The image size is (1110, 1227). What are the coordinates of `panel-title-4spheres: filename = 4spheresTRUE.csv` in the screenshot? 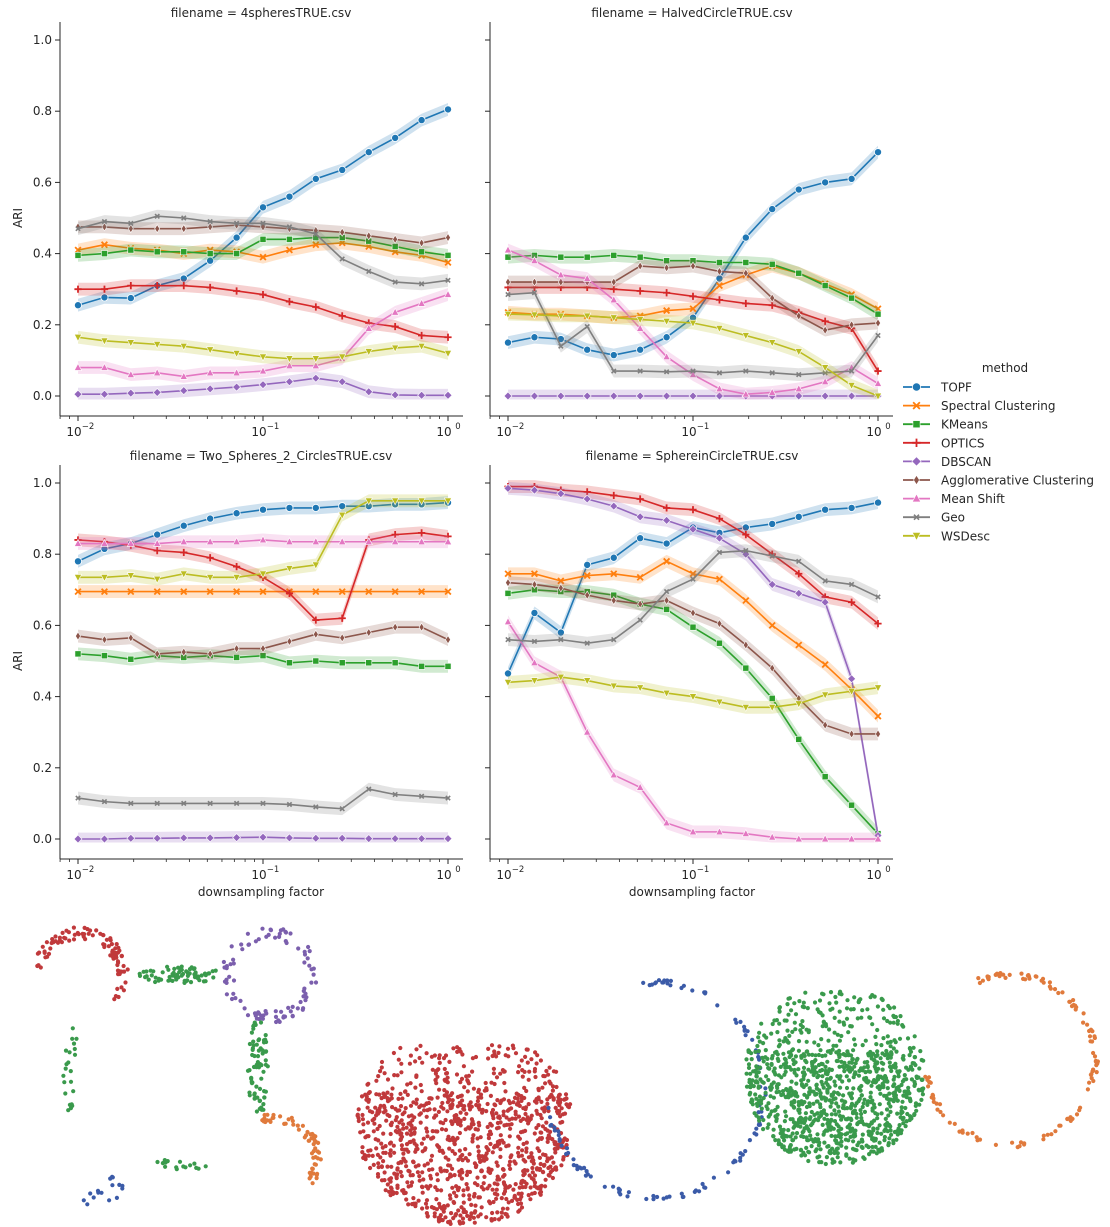 It's located at (261, 13).